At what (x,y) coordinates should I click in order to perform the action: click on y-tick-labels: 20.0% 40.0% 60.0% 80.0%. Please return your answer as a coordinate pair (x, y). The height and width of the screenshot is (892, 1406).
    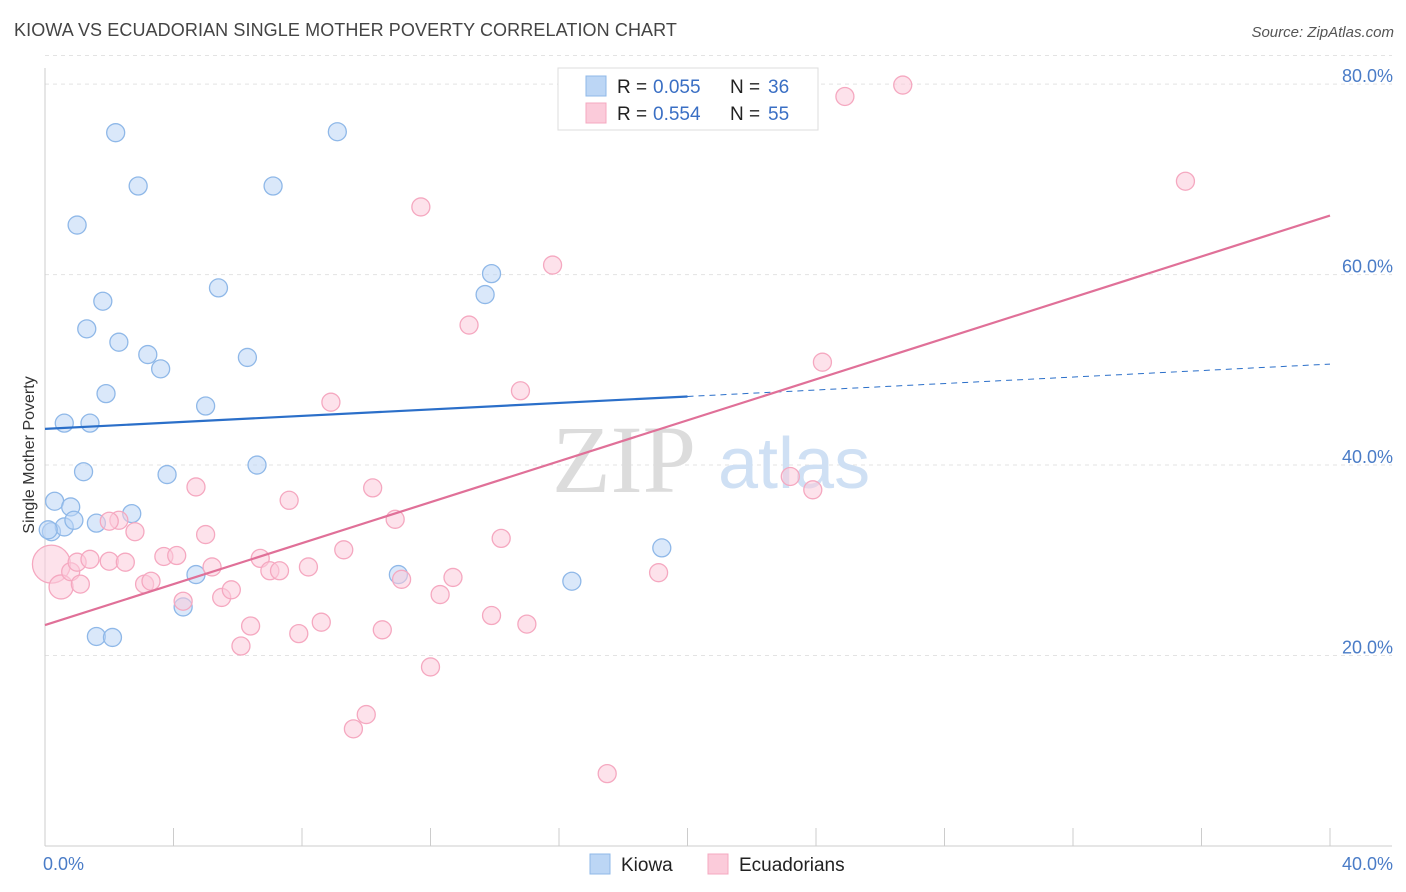
    Looking at the image, I should click on (1367, 361).